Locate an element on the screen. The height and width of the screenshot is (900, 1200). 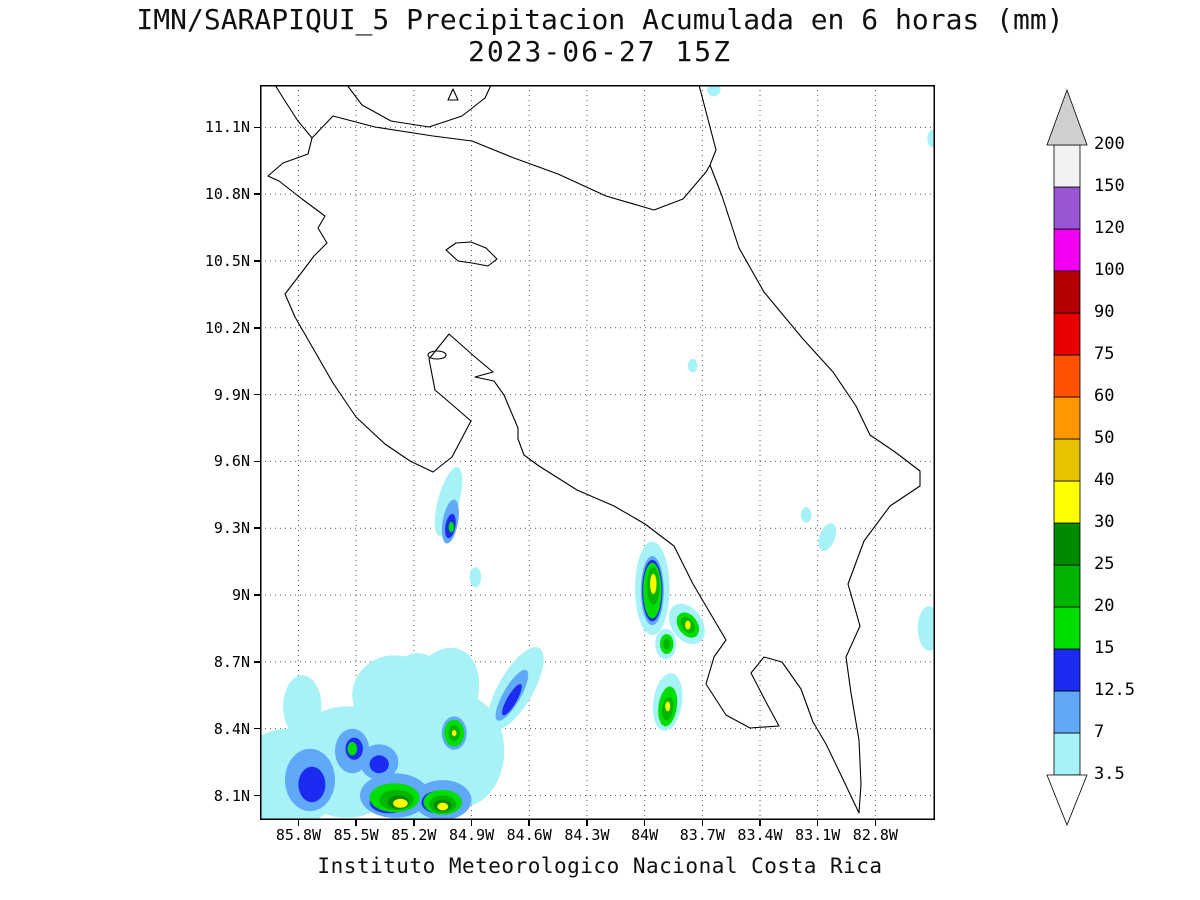
colorbar-level-label: 20 is located at coordinates (1104, 606).